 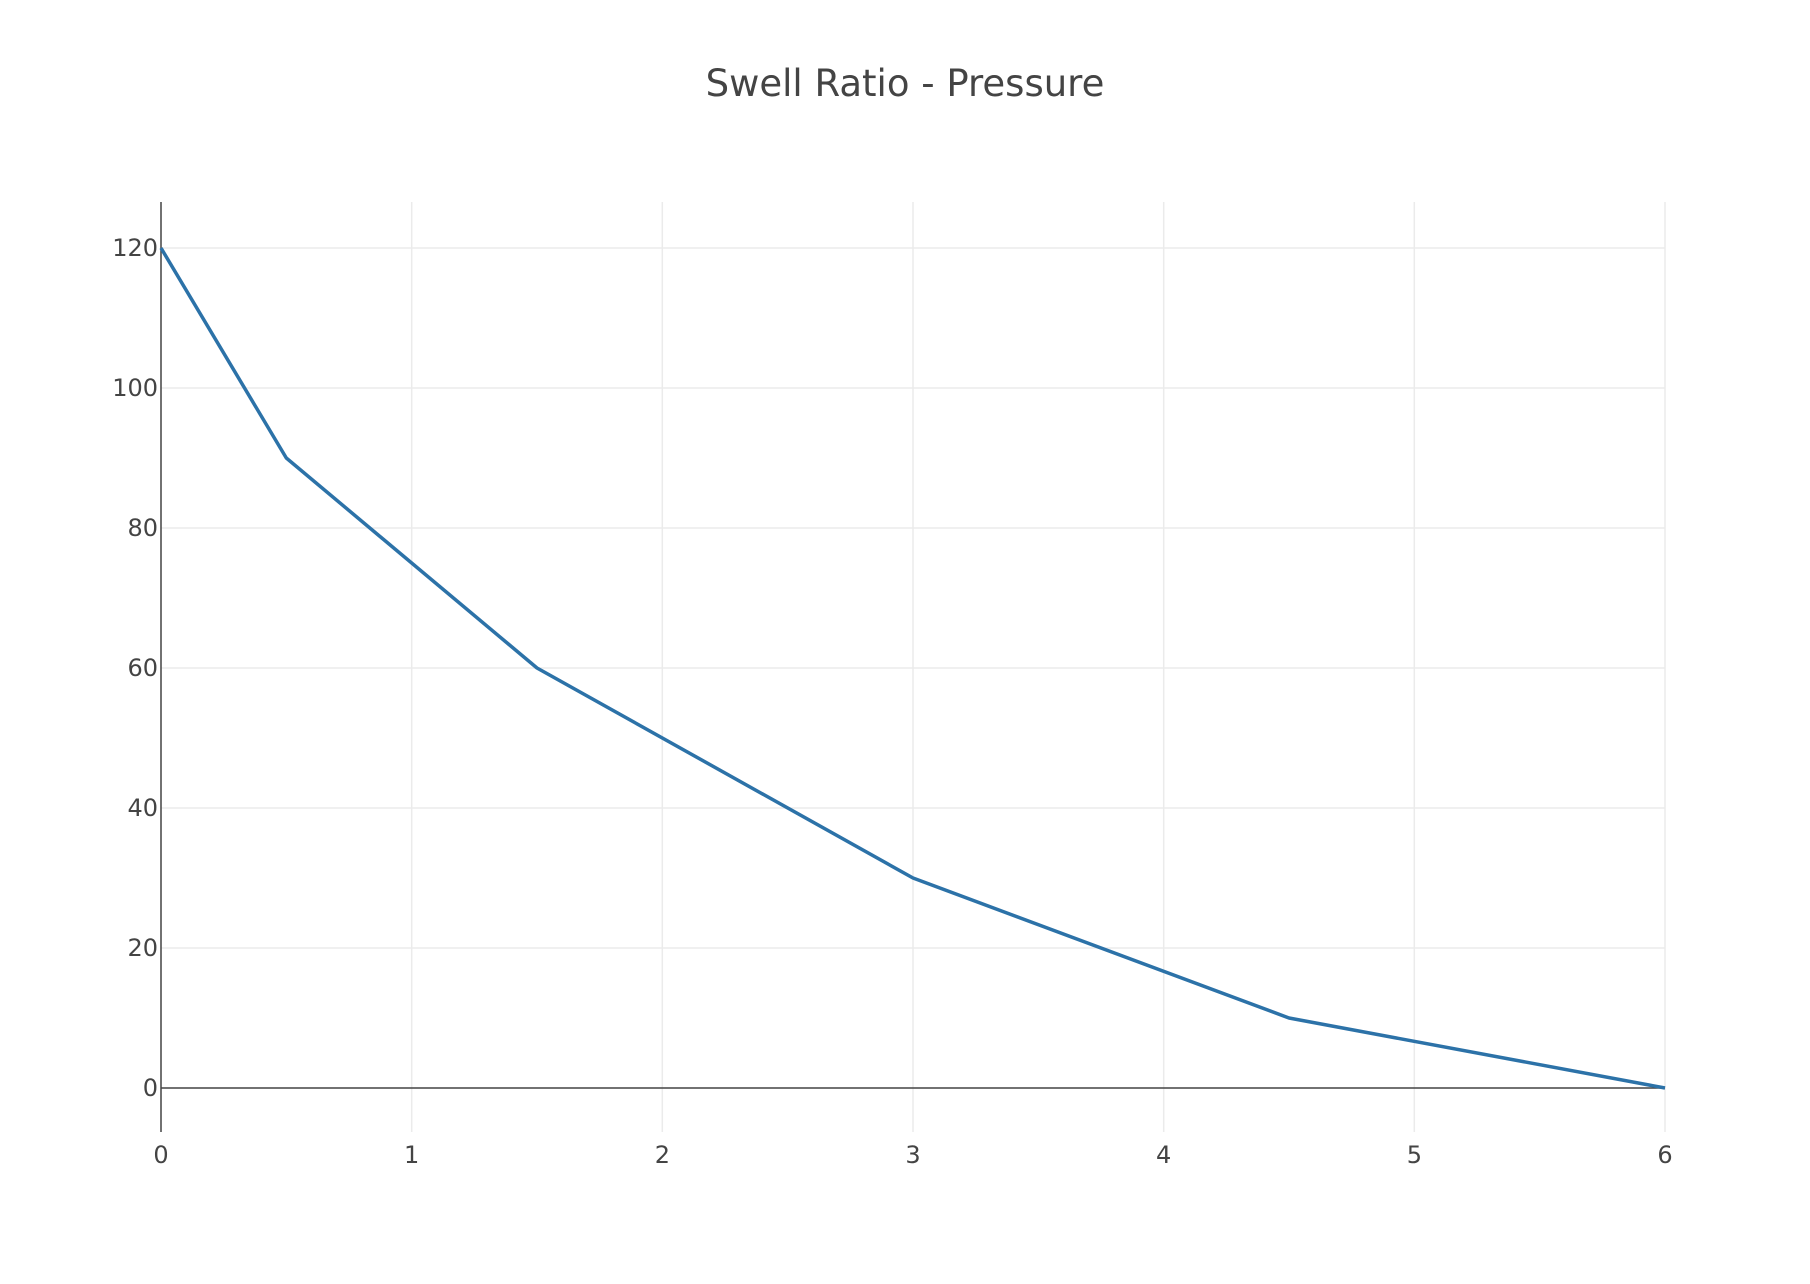 I want to click on x-tick-label: 3, so click(x=912, y=1155).